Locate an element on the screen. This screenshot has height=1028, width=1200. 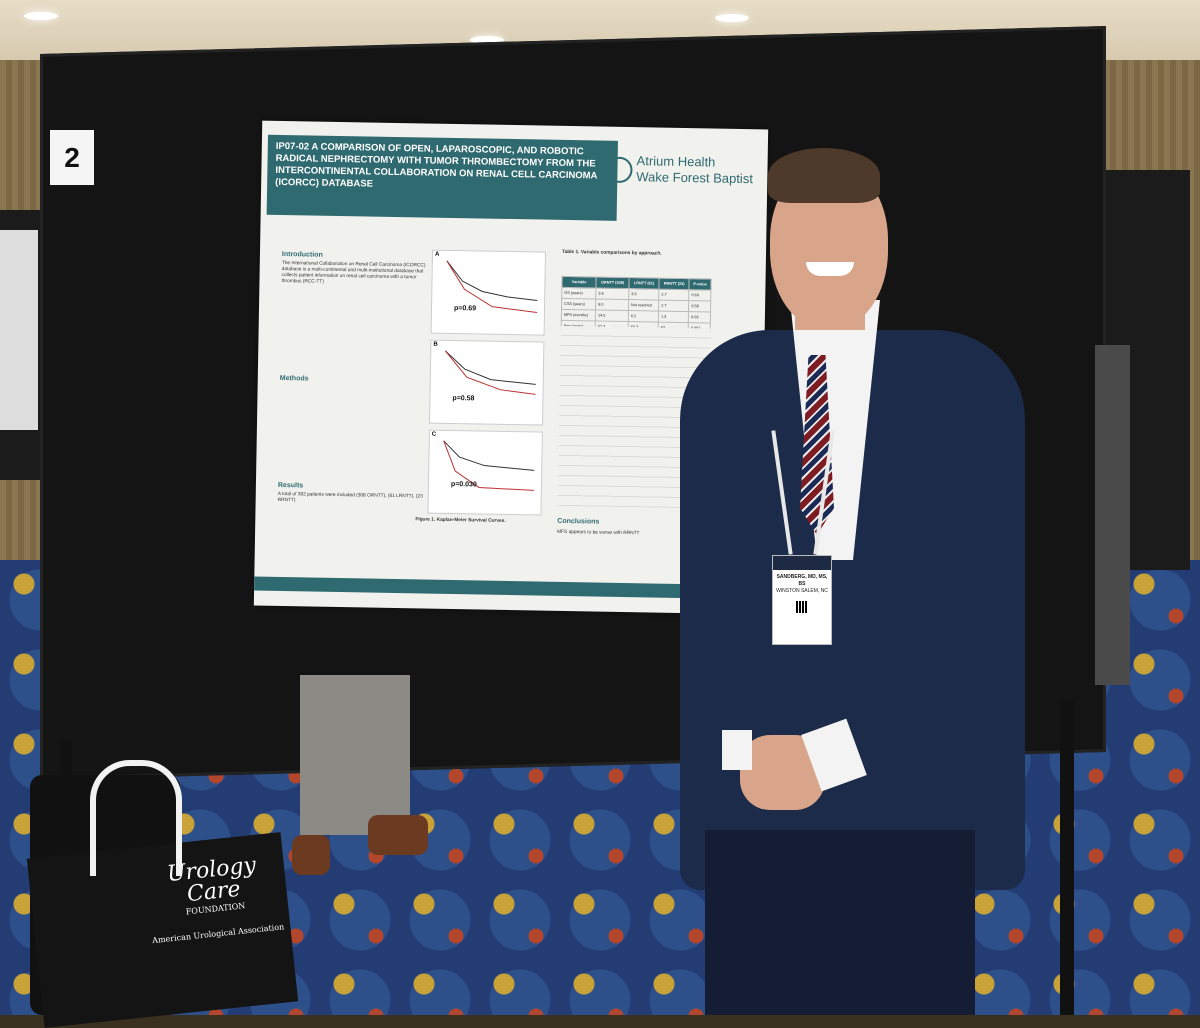
table-cell: MFS (months) is located at coordinates (578, 315).